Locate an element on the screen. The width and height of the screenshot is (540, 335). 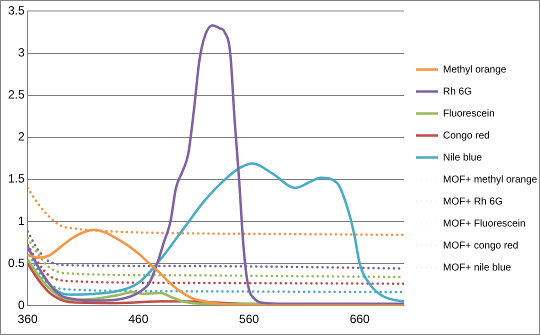
legend-label: MOF+ nile blue is located at coordinates (477, 268).